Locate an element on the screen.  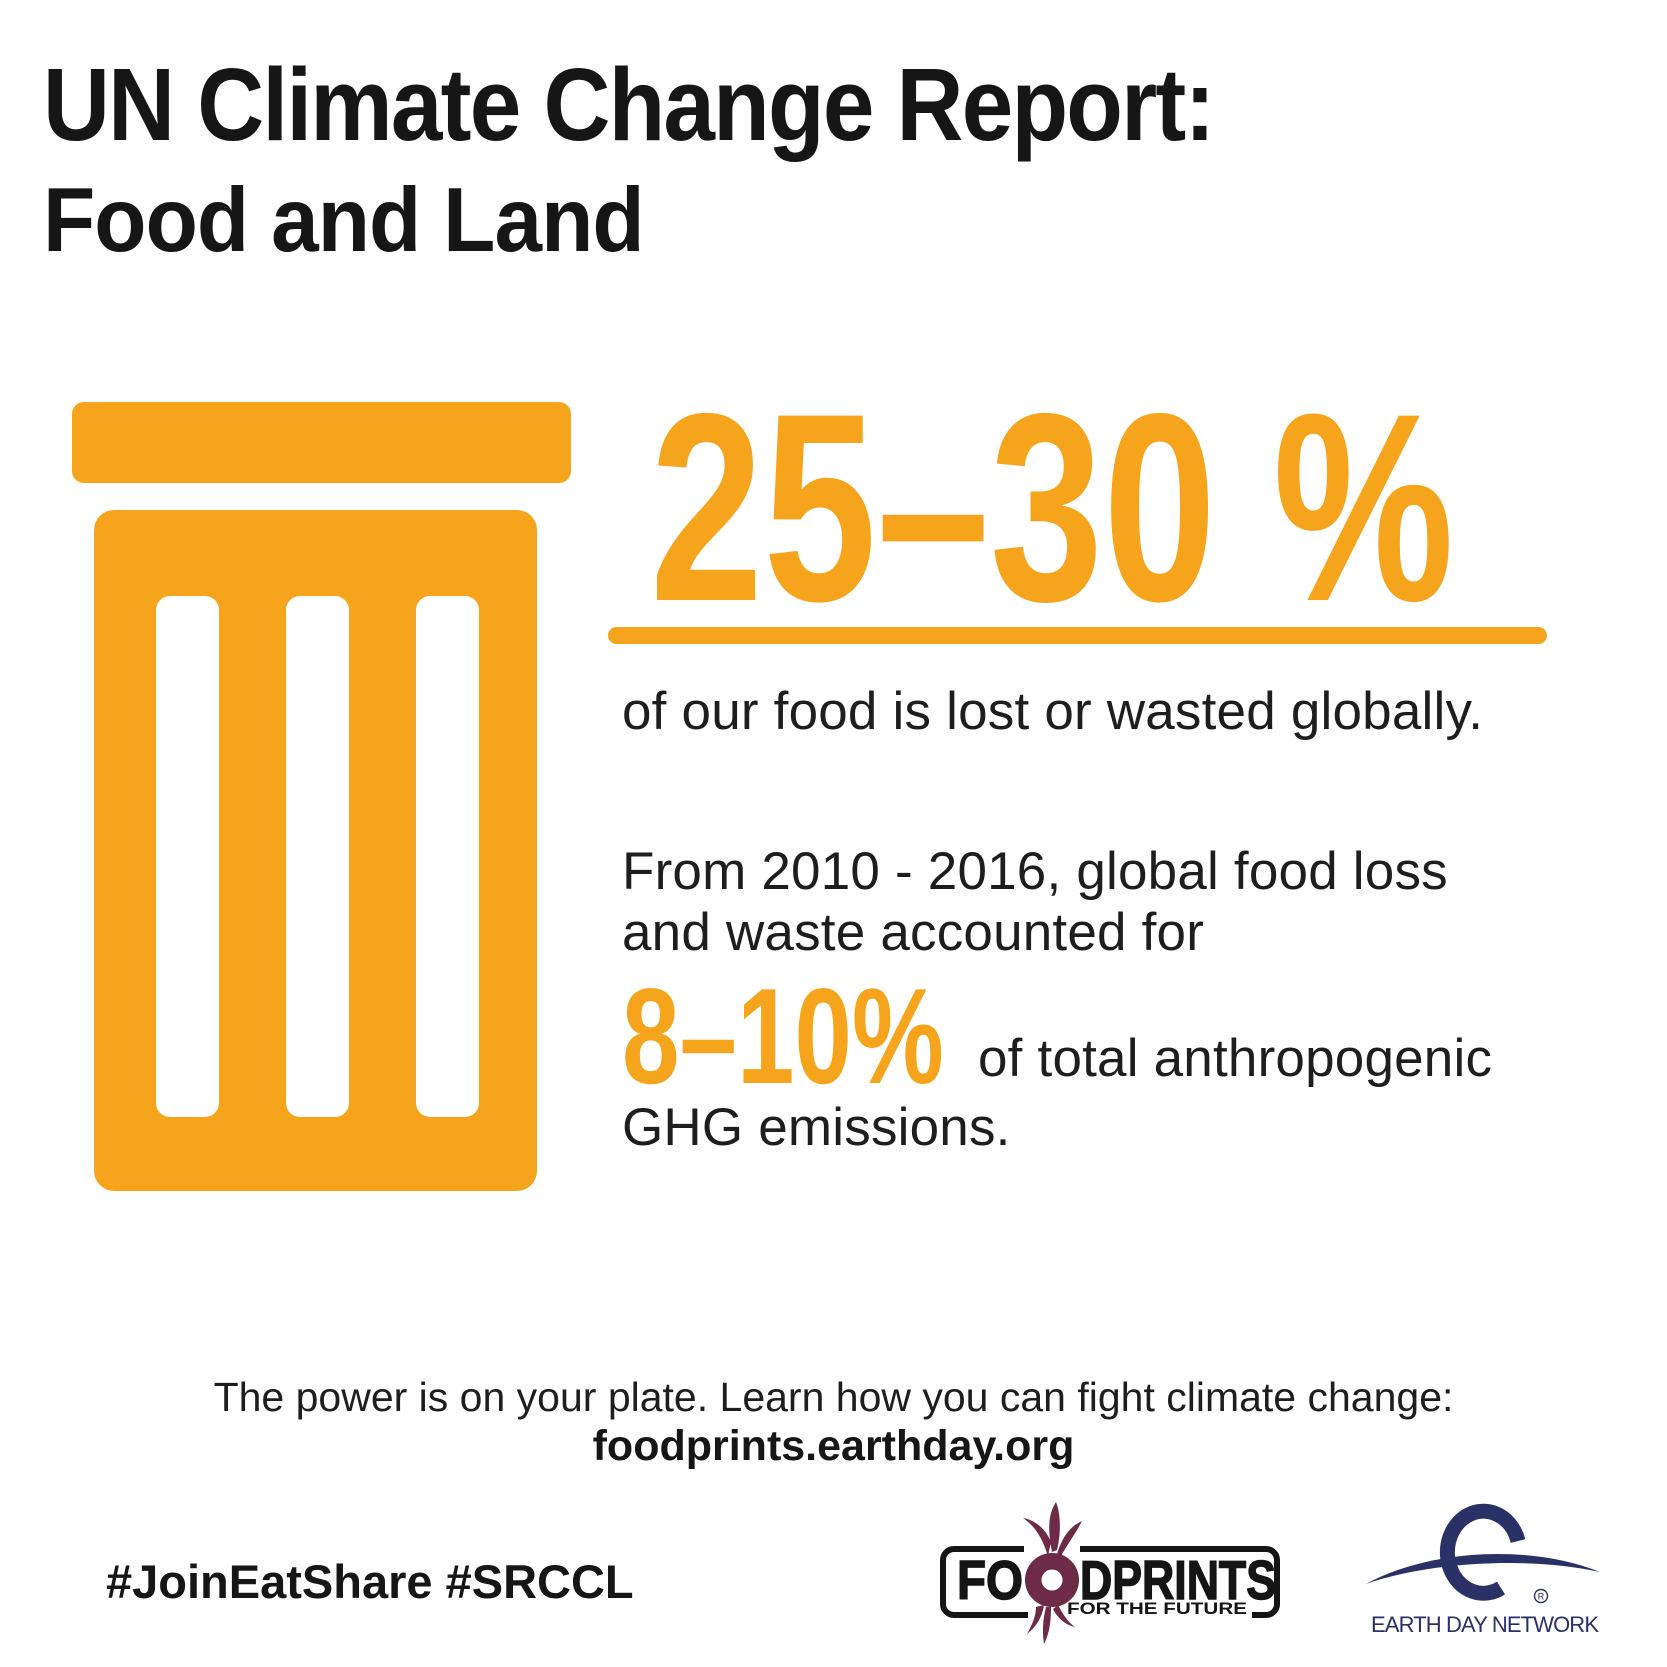
stat-value-secondary: 8–10% is located at coordinates (783, 1036).